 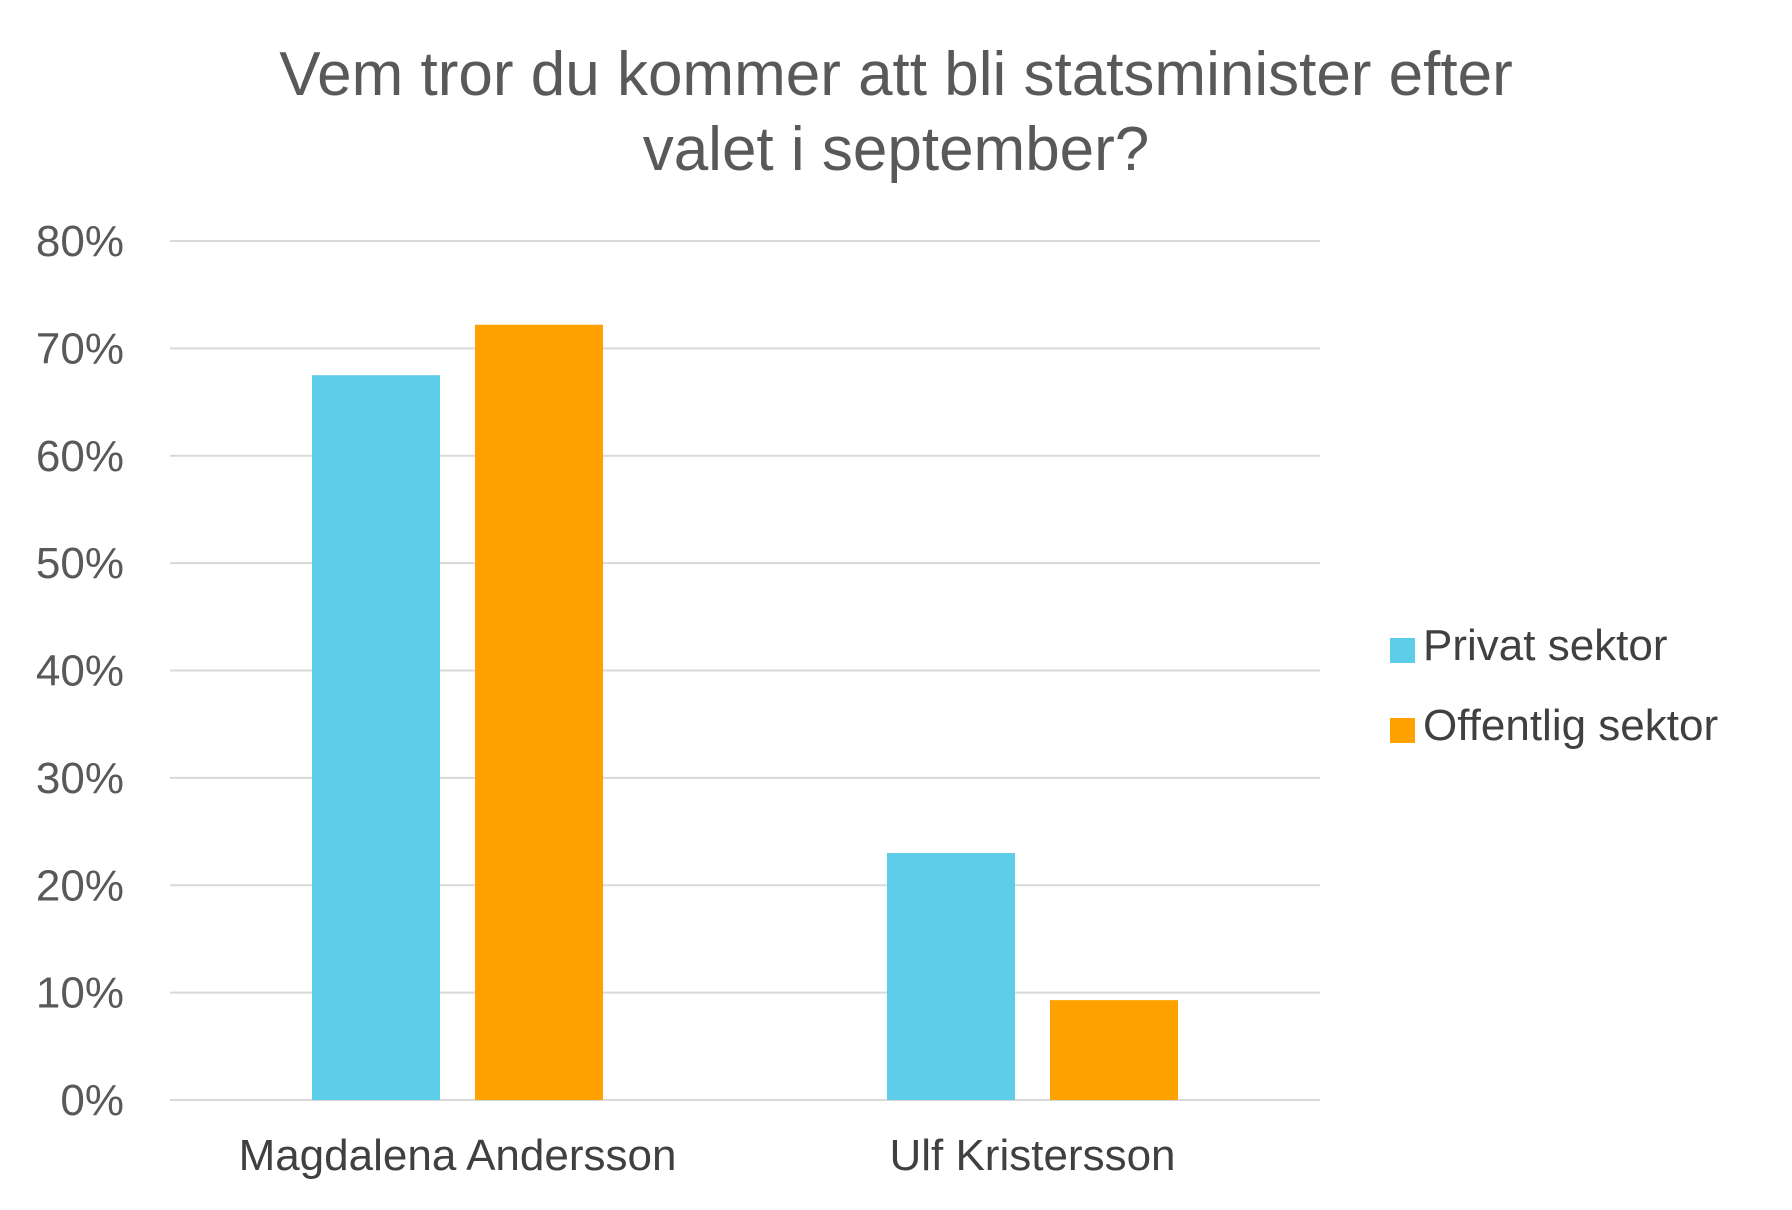 What do you see at coordinates (80, 348) in the screenshot?
I see `y-tick-label: 70%` at bounding box center [80, 348].